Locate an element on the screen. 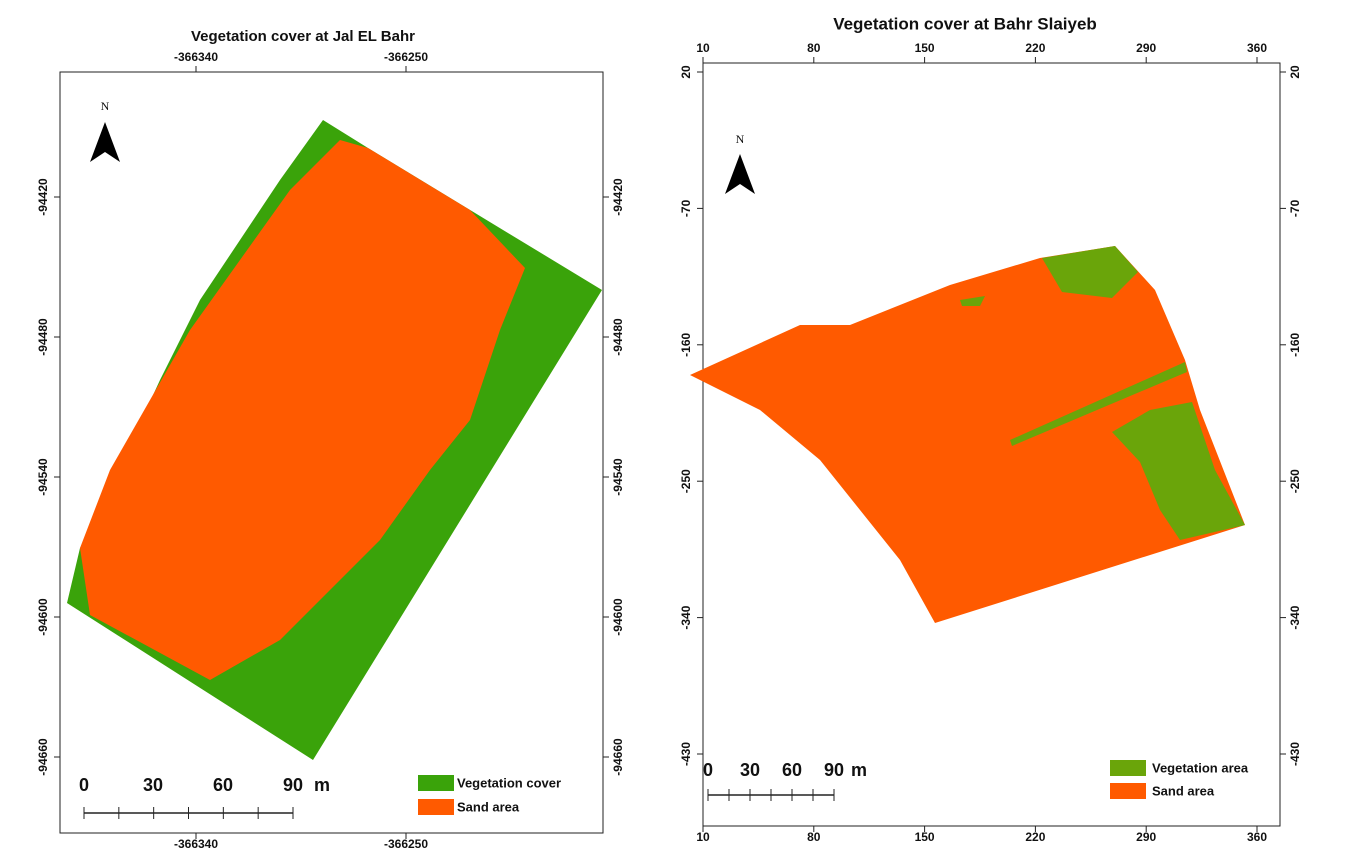 This screenshot has height=855, width=1354. map-title: Vegetation cover at Bahr Slaiyeb is located at coordinates (965, 23).